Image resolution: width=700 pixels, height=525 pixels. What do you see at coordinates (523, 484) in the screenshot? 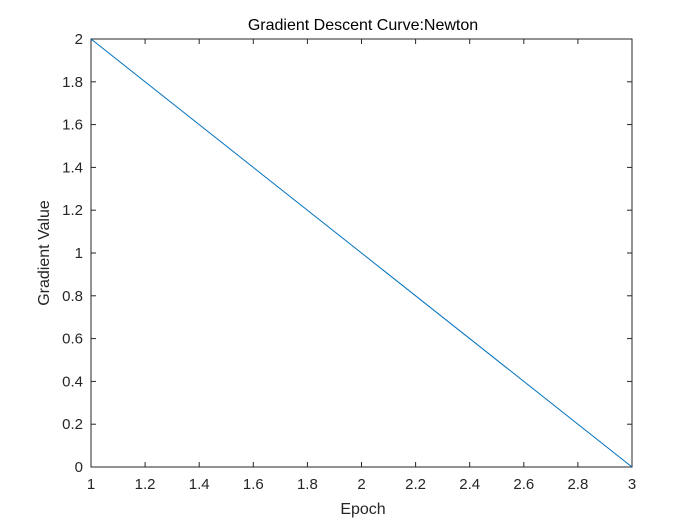
I see `x-tick-label: 2.6` at bounding box center [523, 484].